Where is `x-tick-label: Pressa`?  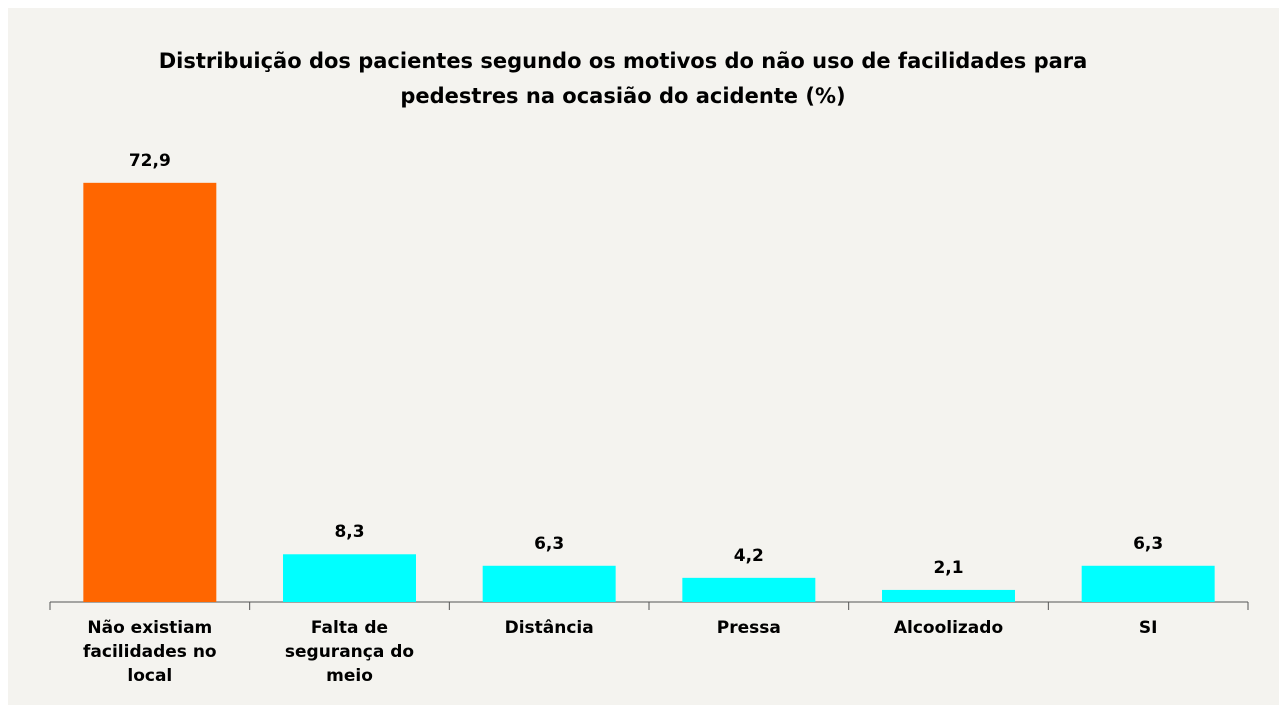
x-tick-label: Pressa is located at coordinates (748, 628).